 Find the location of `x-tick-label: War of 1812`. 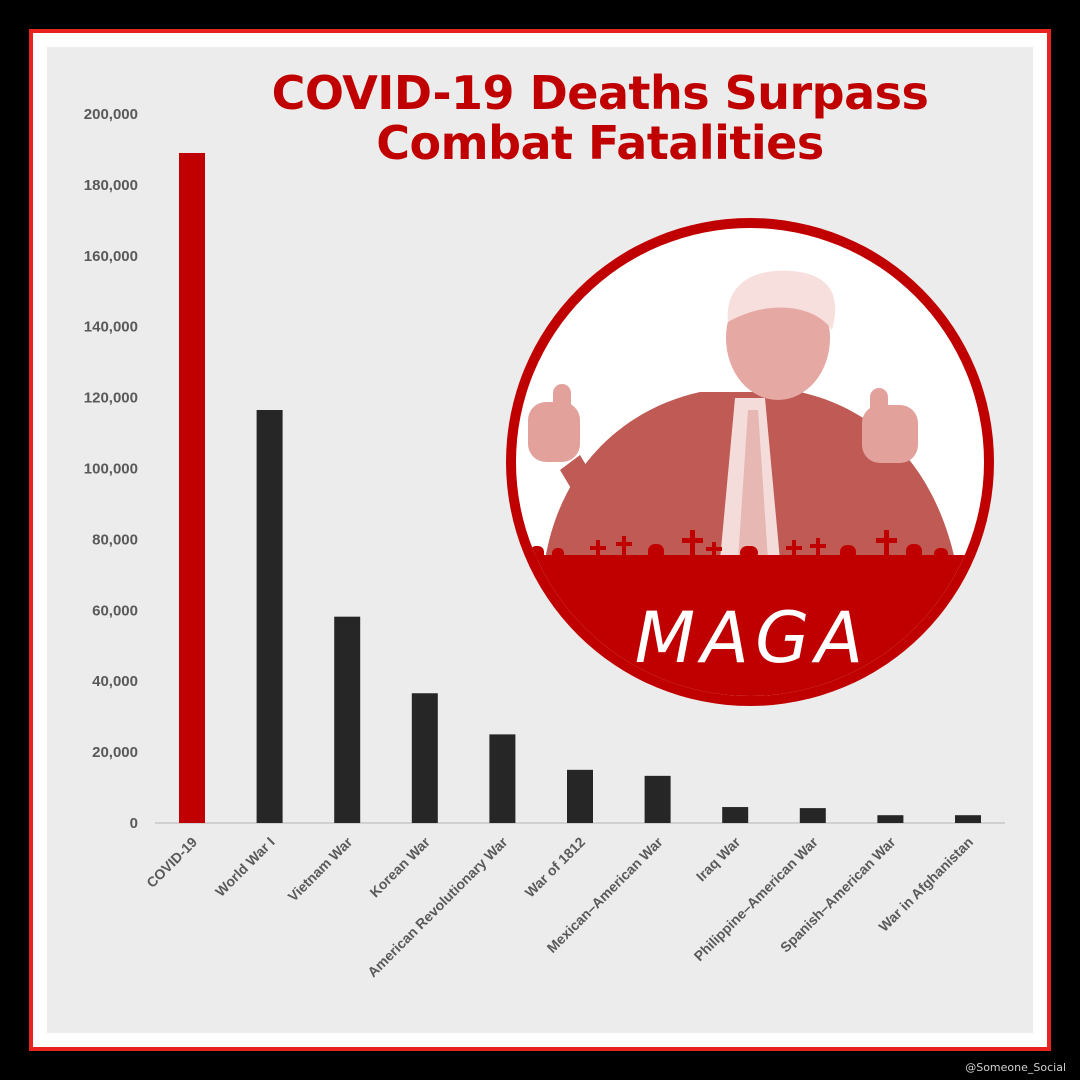

x-tick-label: War of 1812 is located at coordinates (555, 867).